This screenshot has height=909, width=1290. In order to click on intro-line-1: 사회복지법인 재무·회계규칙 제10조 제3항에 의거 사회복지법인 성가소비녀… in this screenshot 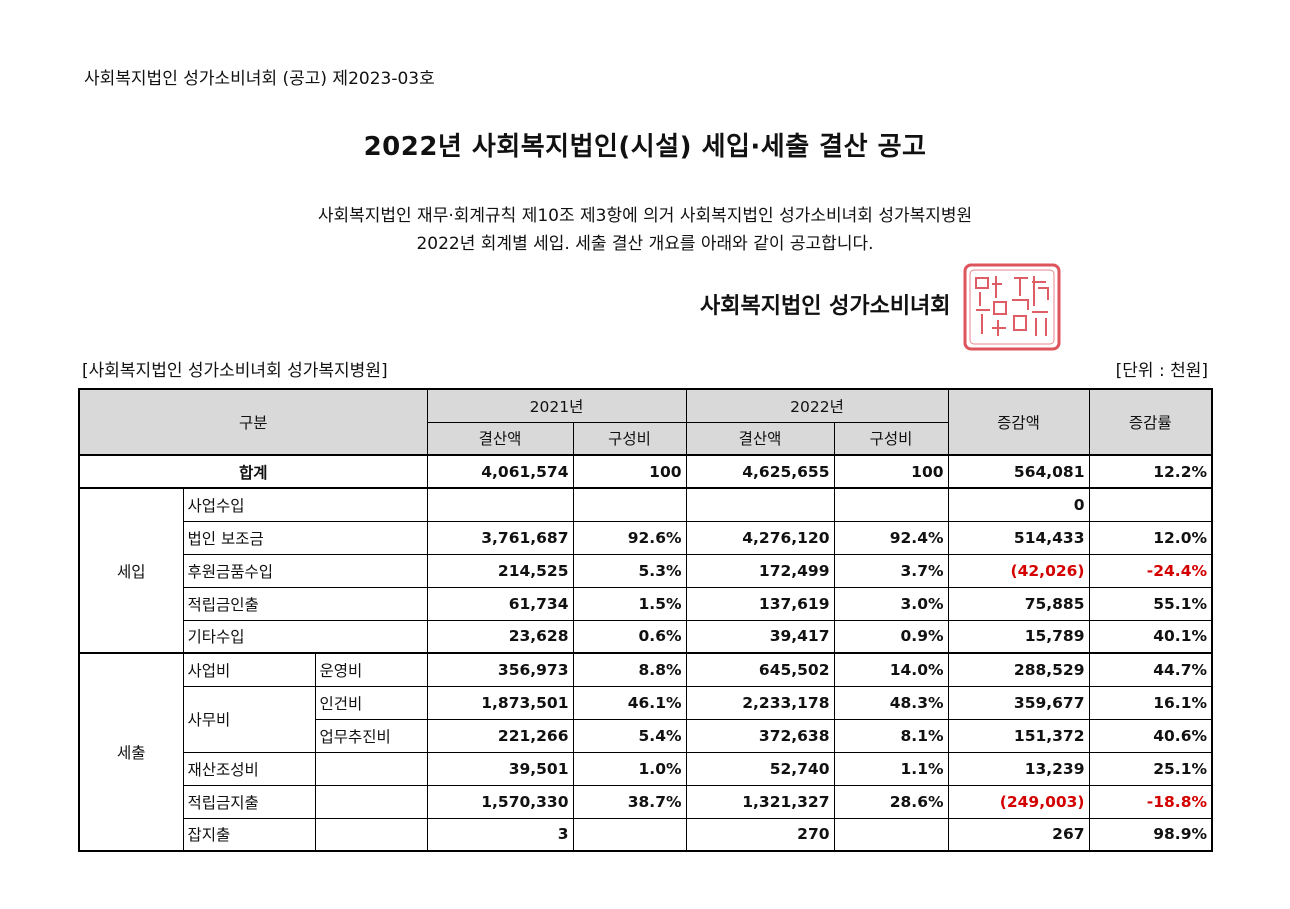, I will do `click(645, 216)`.